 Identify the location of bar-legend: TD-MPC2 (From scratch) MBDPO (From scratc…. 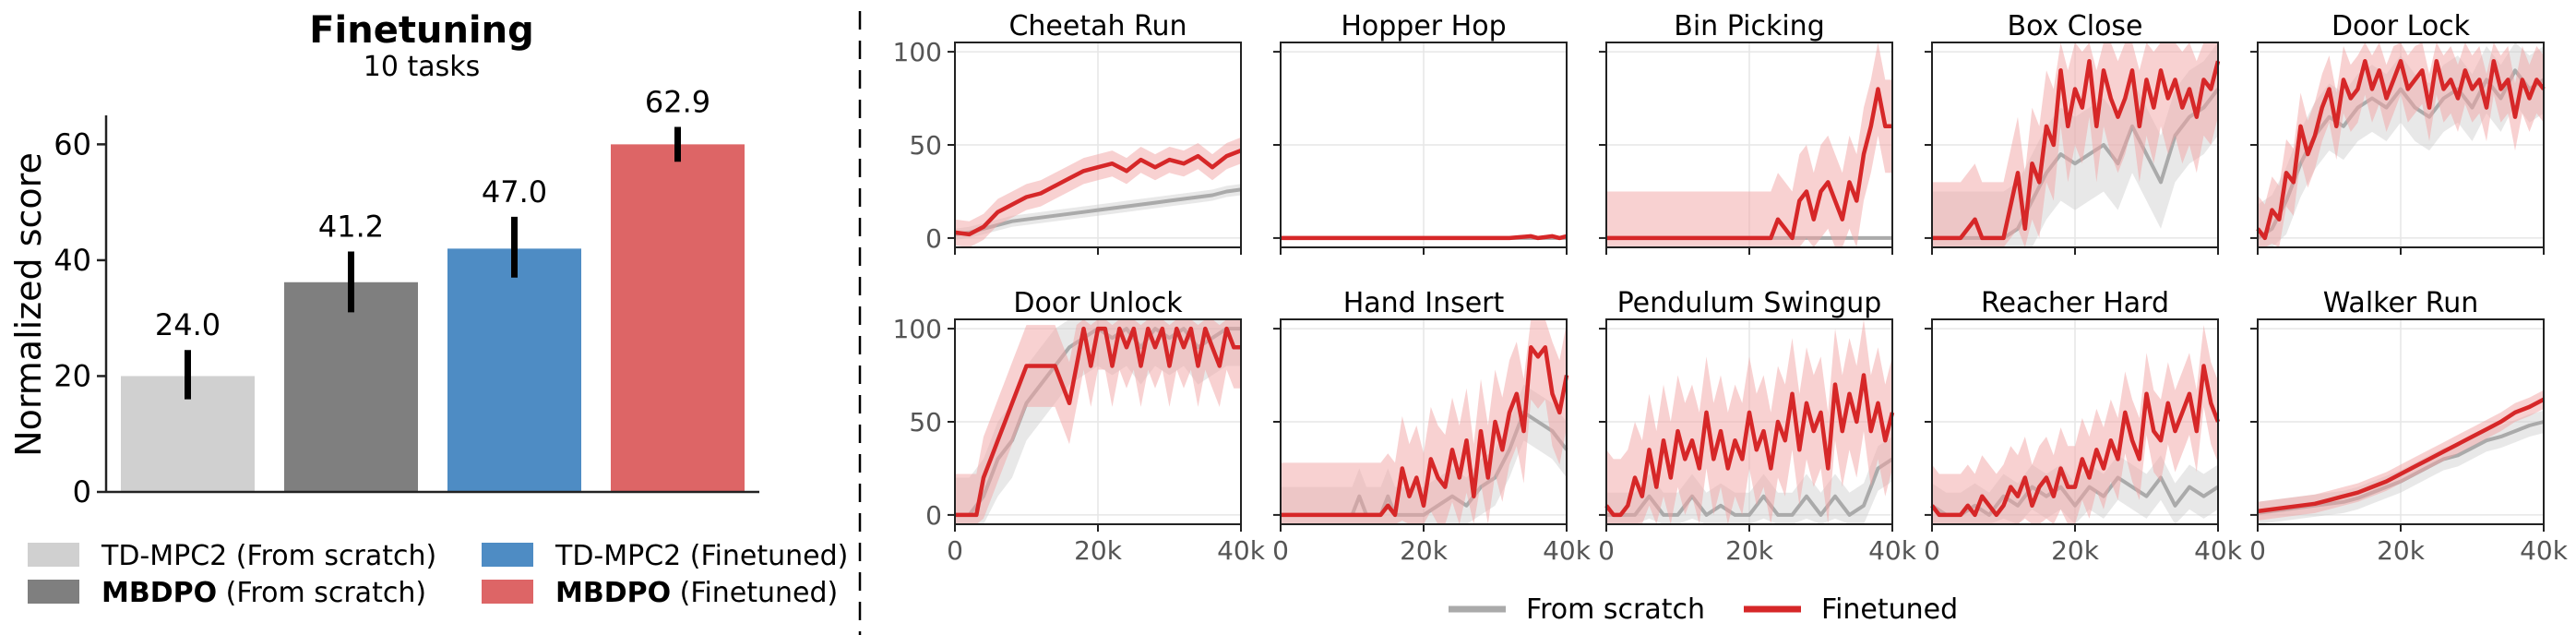
(438, 574).